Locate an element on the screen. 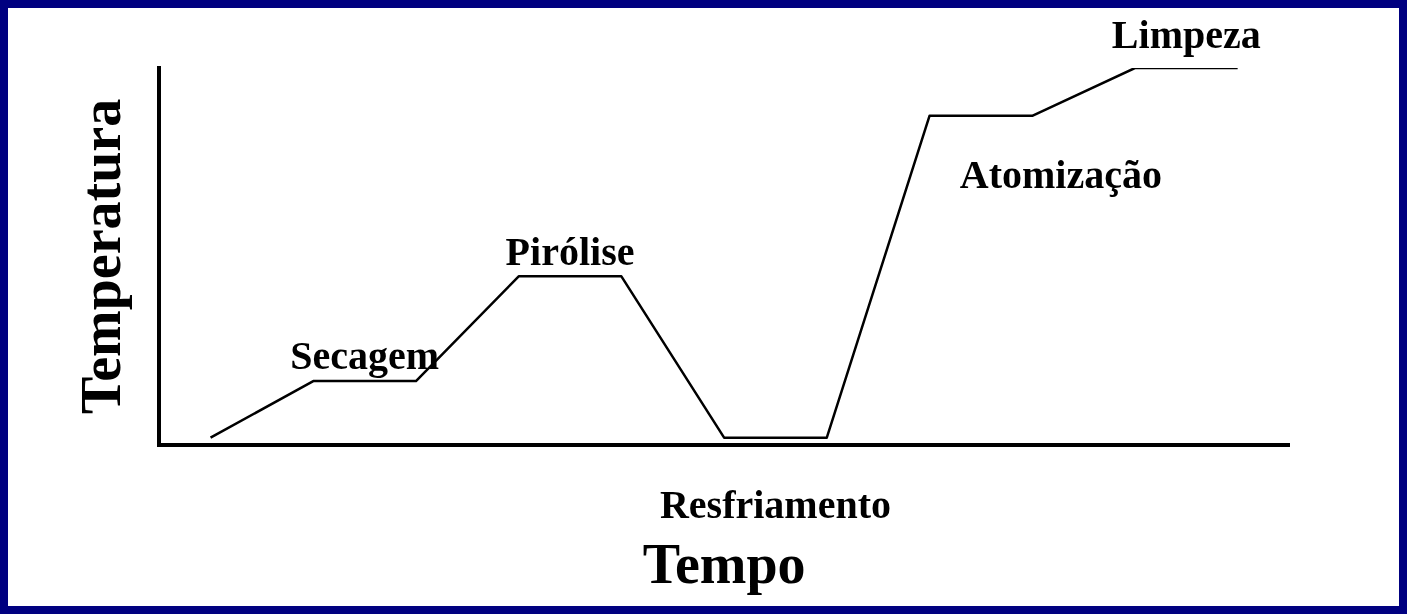 This screenshot has height=614, width=1407. annotation: Atomização is located at coordinates (1060, 175).